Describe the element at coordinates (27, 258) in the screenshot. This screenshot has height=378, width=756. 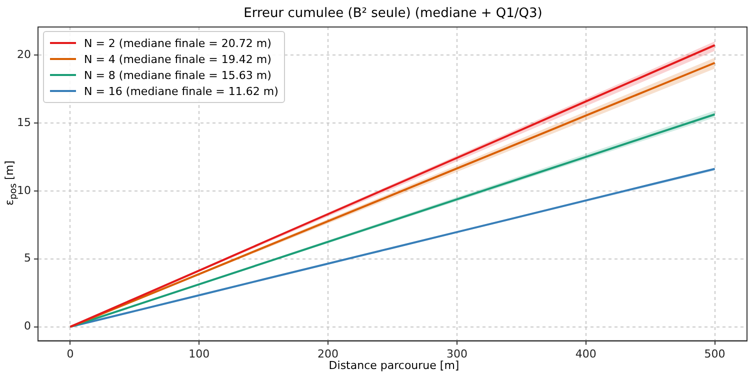
I see `y-tick-label: 5` at that location.